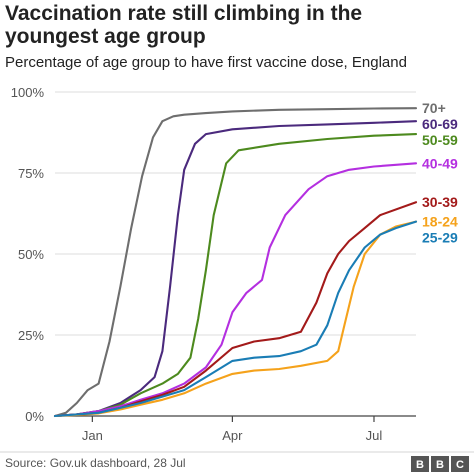 Image resolution: width=474 pixels, height=474 pixels. What do you see at coordinates (183, 13) in the screenshot?
I see `chart-title-line-1: Vaccination rate still climbing in the` at bounding box center [183, 13].